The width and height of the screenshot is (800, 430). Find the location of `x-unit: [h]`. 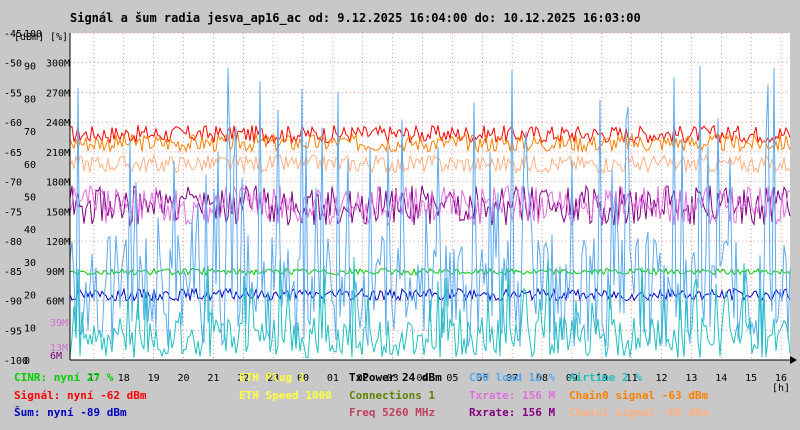

x-unit: [h] is located at coordinates (781, 388).